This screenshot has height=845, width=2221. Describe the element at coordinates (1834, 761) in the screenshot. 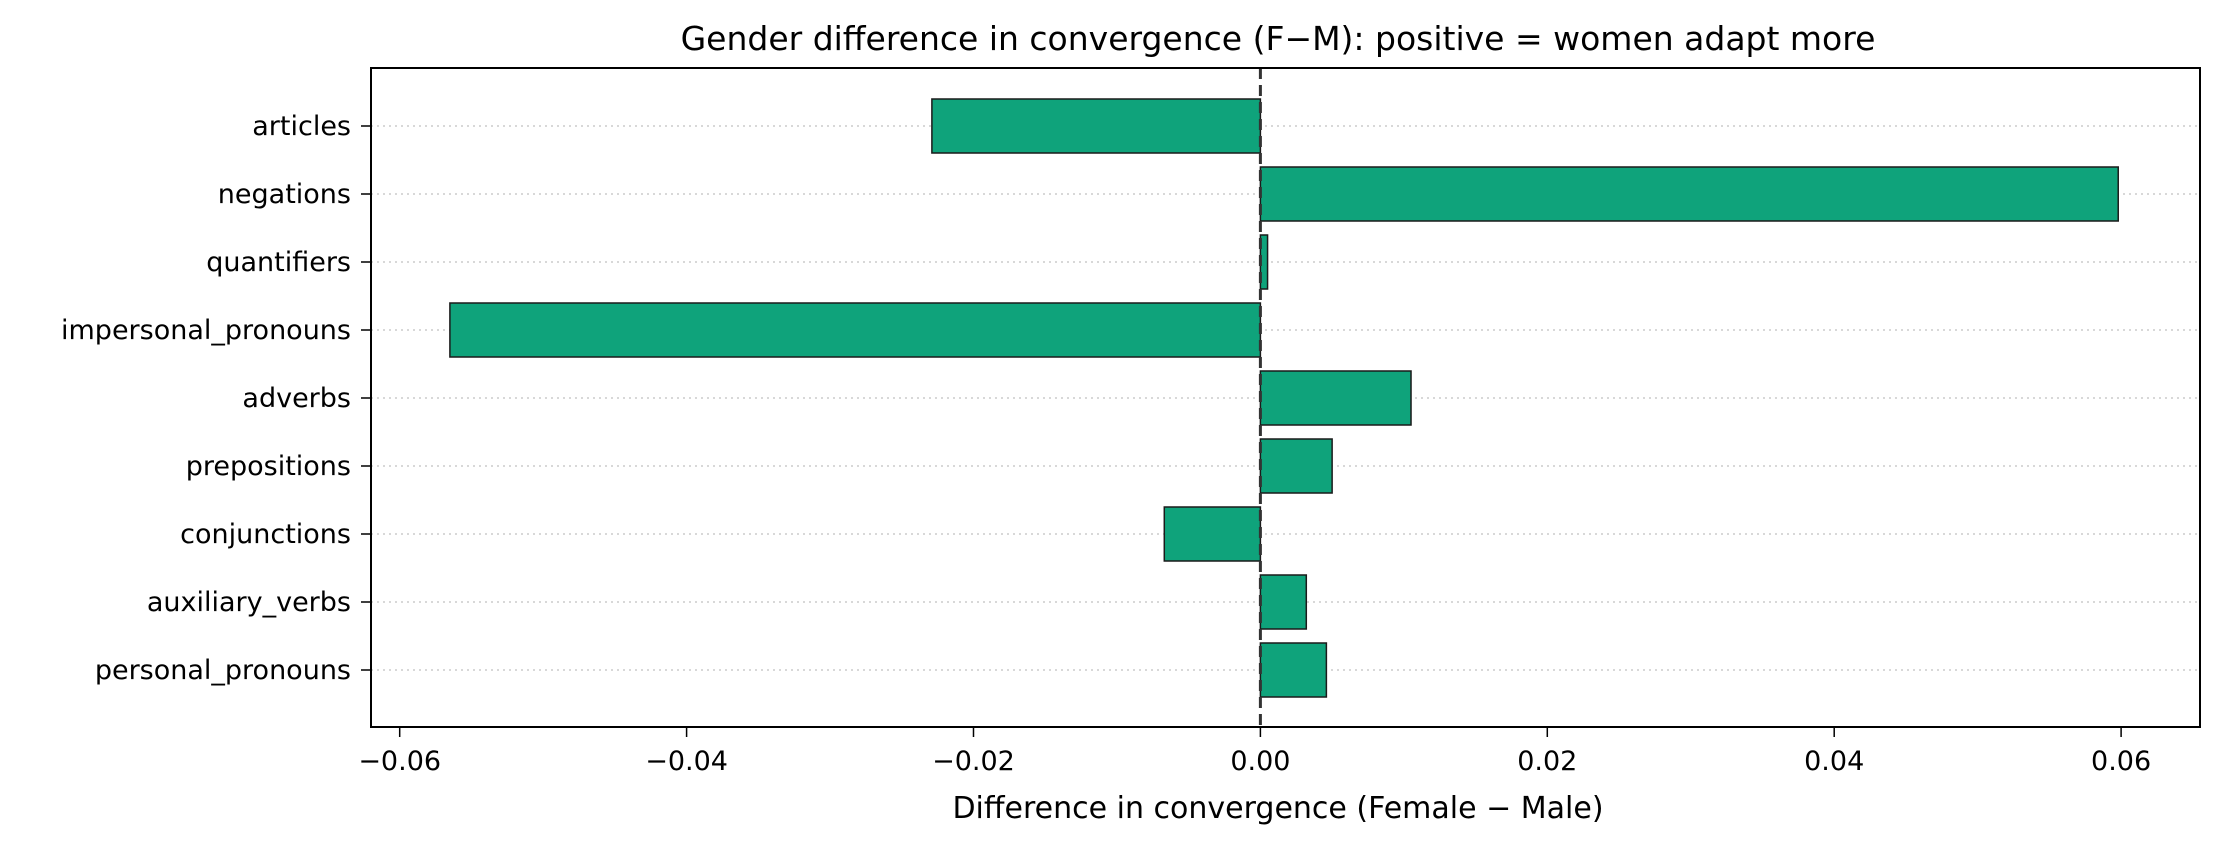

I see `x-tick-label: 0.04` at that location.